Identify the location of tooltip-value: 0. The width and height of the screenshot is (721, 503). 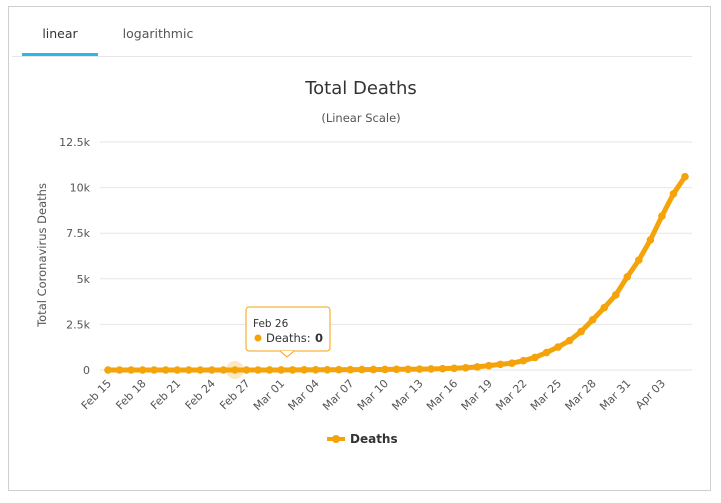
(319, 338).